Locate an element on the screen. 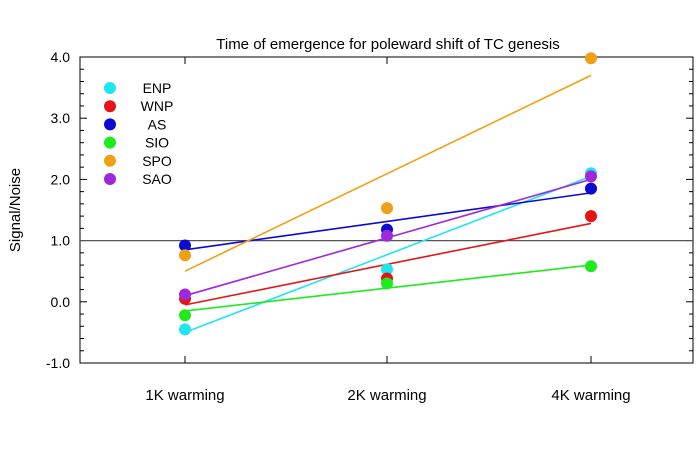 This screenshot has height=450, width=700. legend-label: SPO is located at coordinates (157, 161).